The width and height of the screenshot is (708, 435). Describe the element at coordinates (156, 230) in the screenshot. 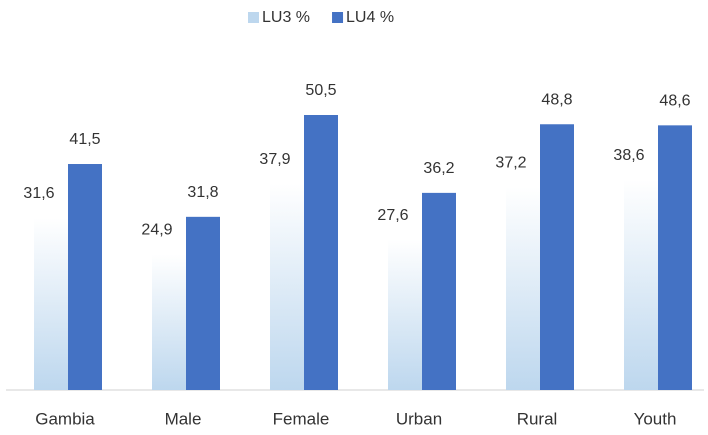

I see `data-label: 24,9` at that location.